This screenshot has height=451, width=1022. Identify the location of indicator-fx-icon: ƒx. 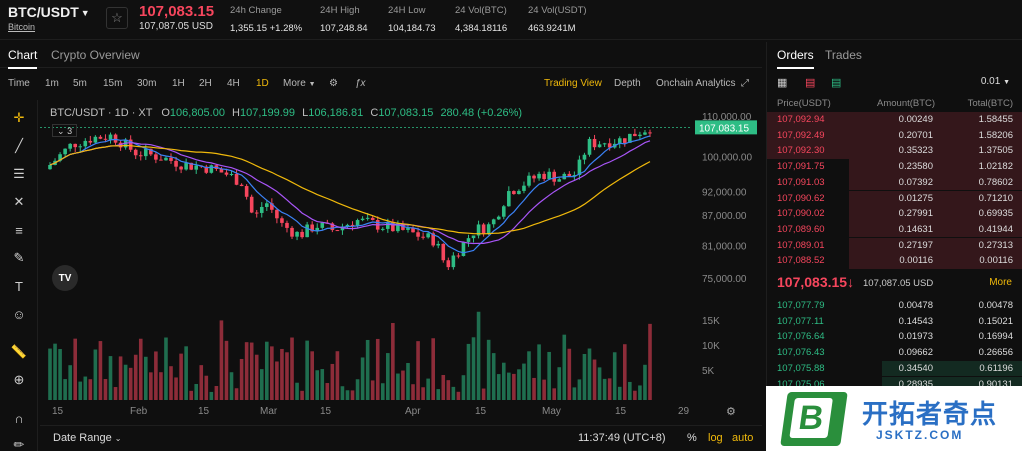
(360, 83).